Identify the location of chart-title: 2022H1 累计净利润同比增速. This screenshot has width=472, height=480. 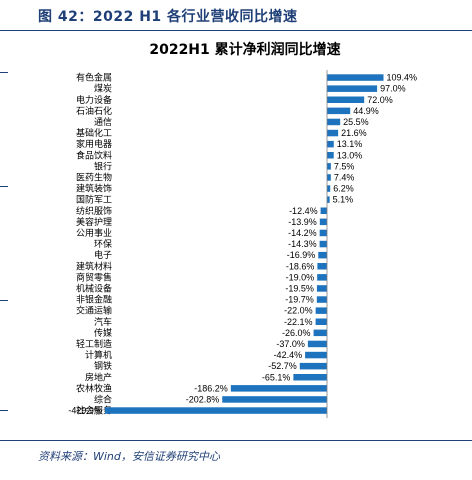
(244, 49).